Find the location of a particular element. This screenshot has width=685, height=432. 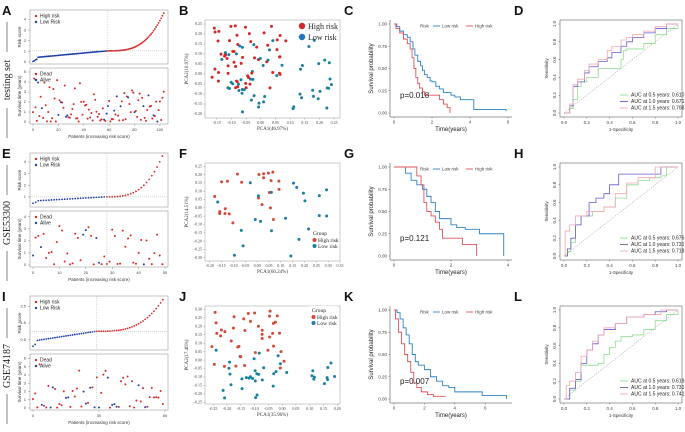

y-tick-label: -0.15 is located at coordinates (198, 232).